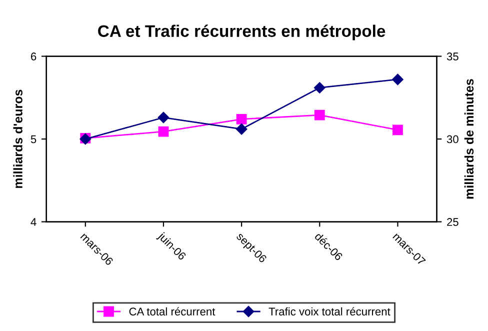 The width and height of the screenshot is (488, 331). I want to click on y2-tick-label: 35, so click(452, 56).